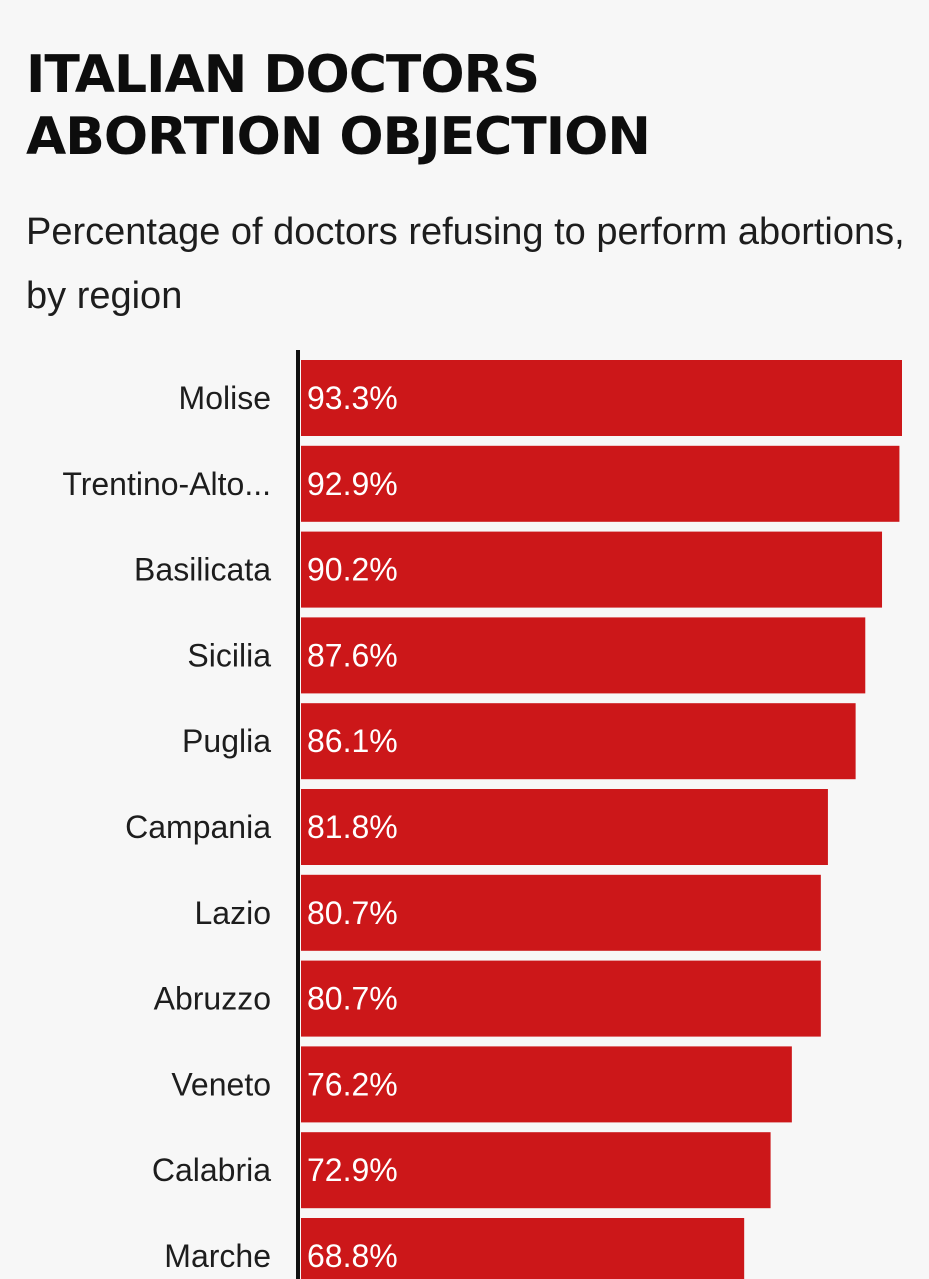 The height and width of the screenshot is (1279, 929). Describe the element at coordinates (221, 1084) in the screenshot. I see `category-label: Veneto` at that location.